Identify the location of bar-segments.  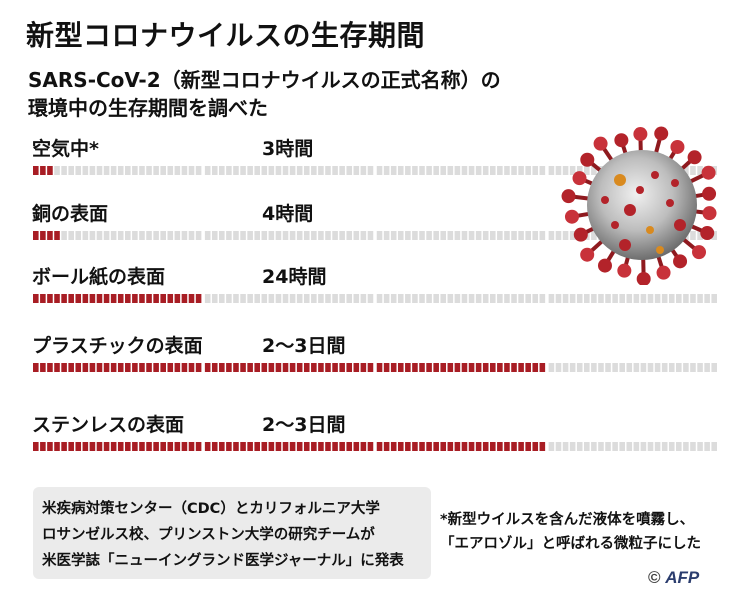
(375, 367).